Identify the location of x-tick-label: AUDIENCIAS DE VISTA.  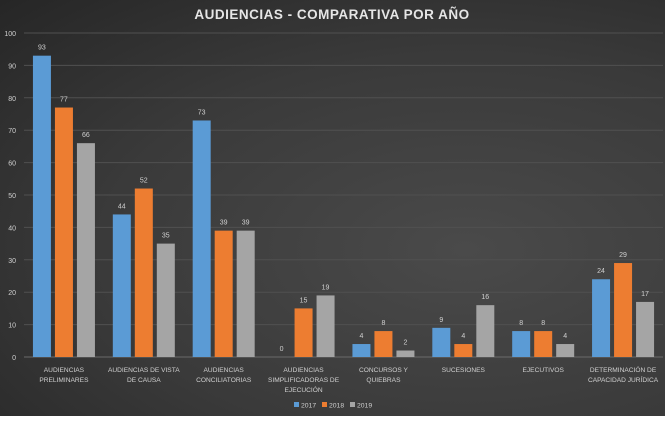
(144, 370).